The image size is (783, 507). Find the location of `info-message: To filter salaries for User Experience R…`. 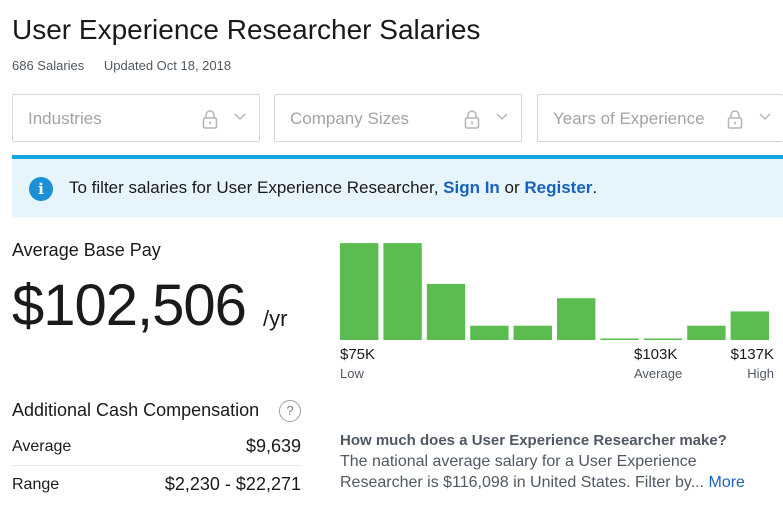

info-message: To filter salaries for User Experience R… is located at coordinates (333, 188).